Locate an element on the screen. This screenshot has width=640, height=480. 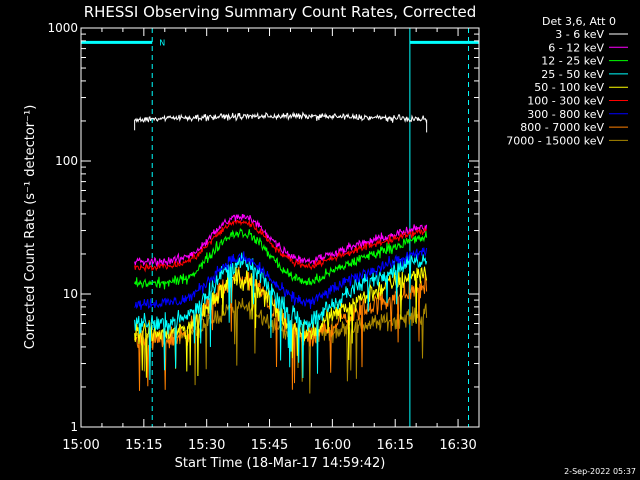
x-tick-label: 16:00 is located at coordinates (332, 445).